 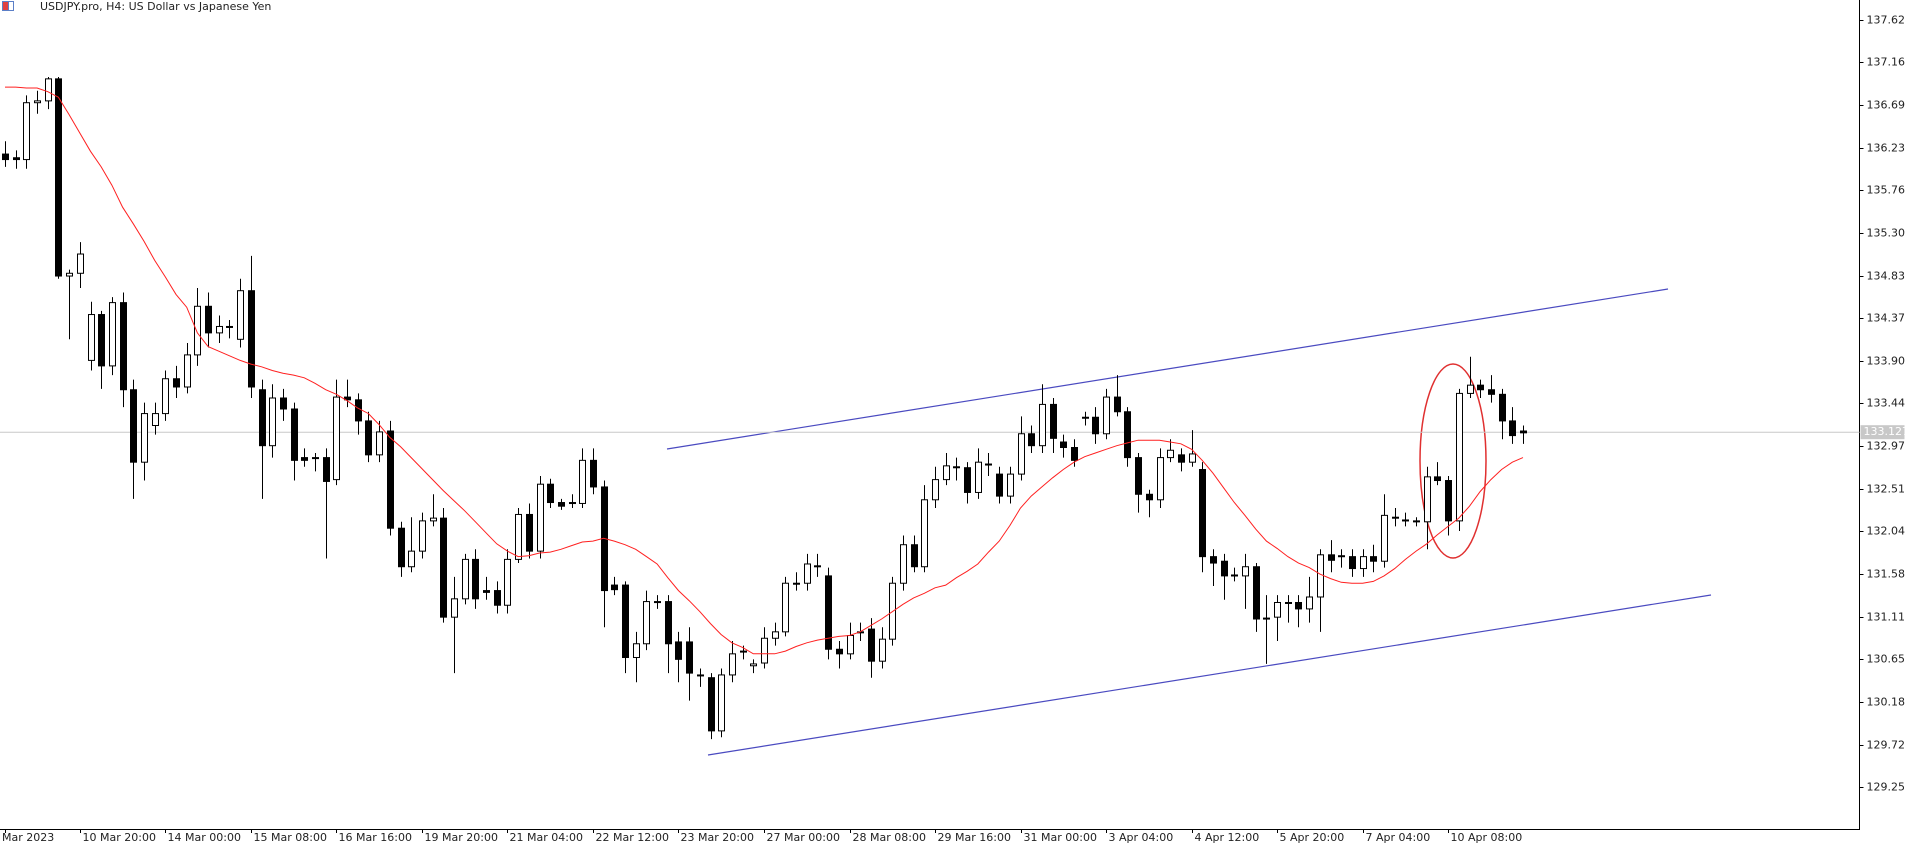 I want to click on y-tick-label: 131.115, so click(x=1886, y=617).